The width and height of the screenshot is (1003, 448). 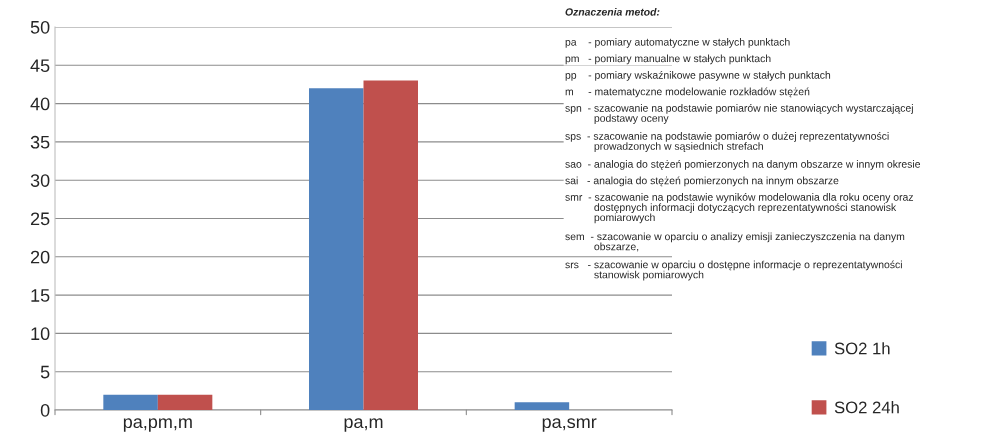 What do you see at coordinates (677, 43) in the screenshot?
I see `annotation: pa - pomiary automatyczne w stałych punktach` at bounding box center [677, 43].